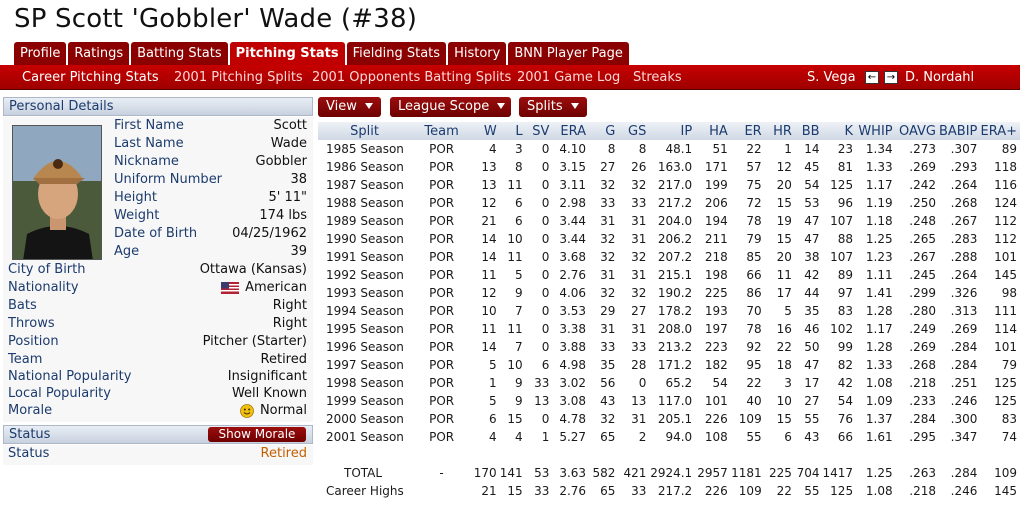  What do you see at coordinates (876, 131) in the screenshot?
I see `col-header: WHIP` at bounding box center [876, 131].